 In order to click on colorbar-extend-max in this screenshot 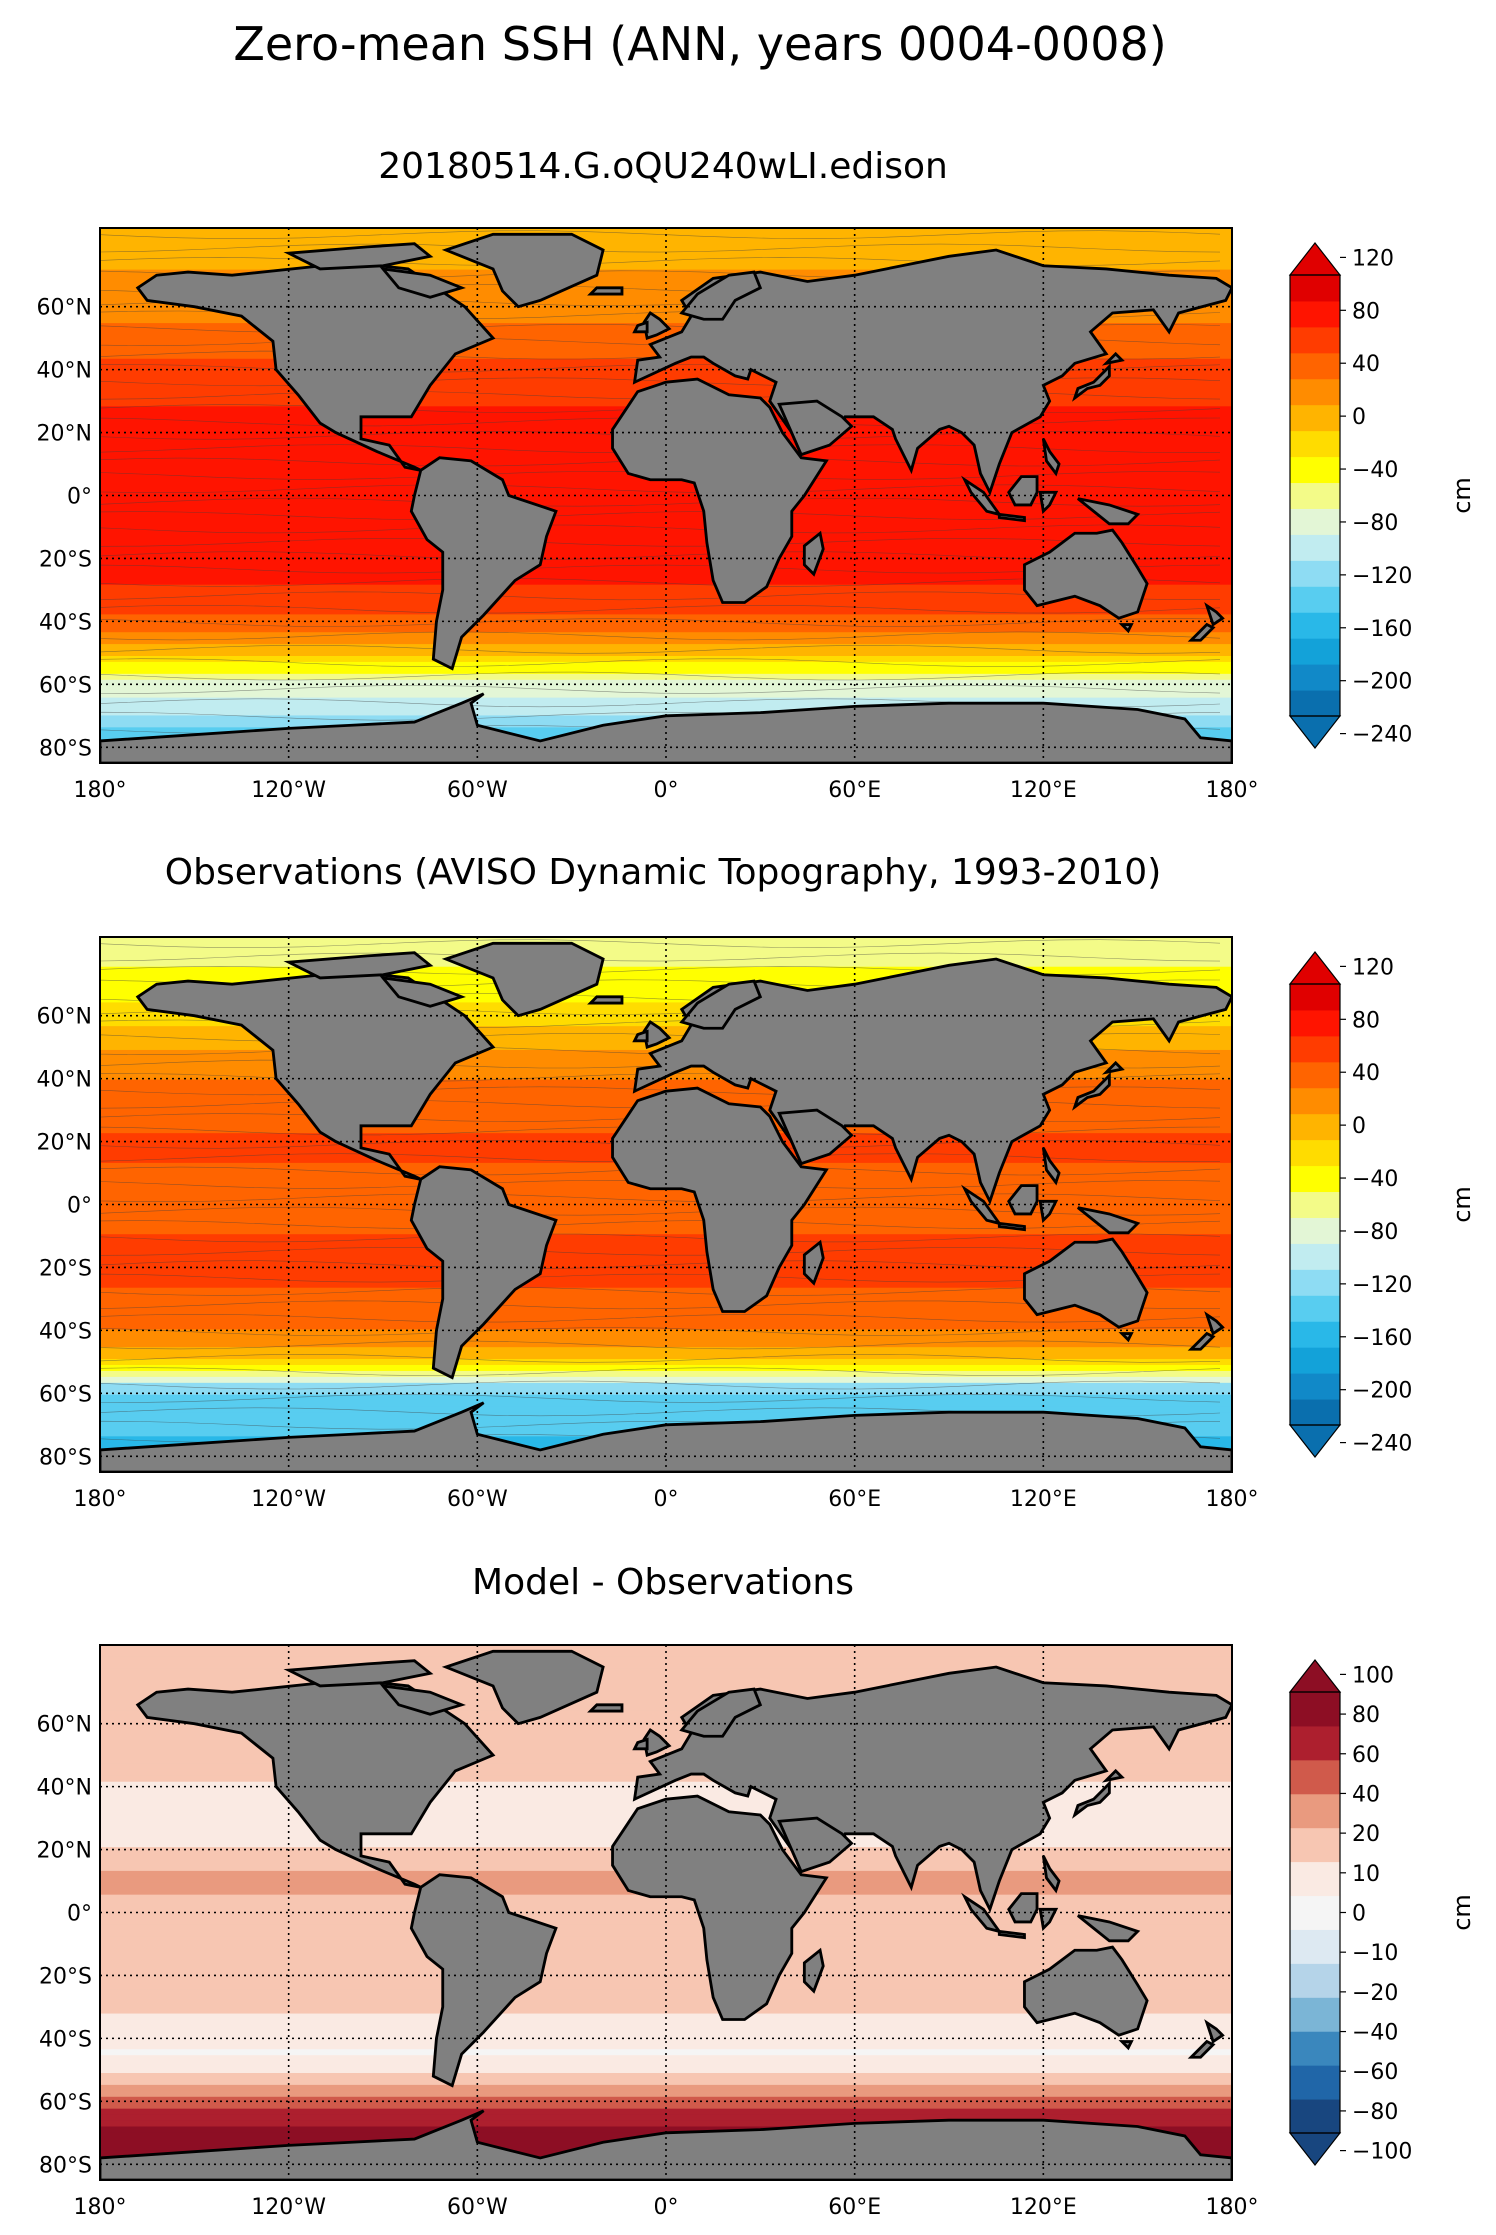, I will do `click(1315, 1676)`.